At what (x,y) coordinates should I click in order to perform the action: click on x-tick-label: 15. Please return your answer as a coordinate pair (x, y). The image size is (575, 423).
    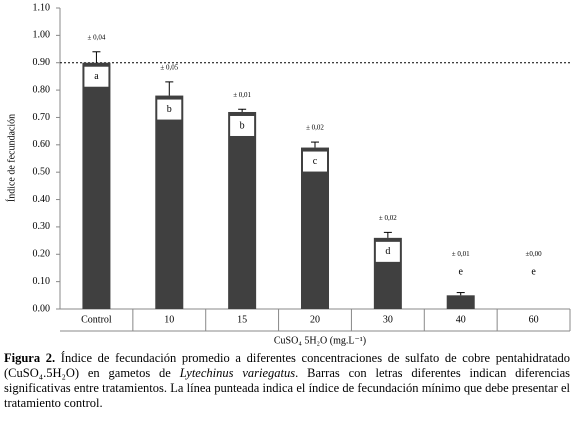
    Looking at the image, I should click on (242, 319).